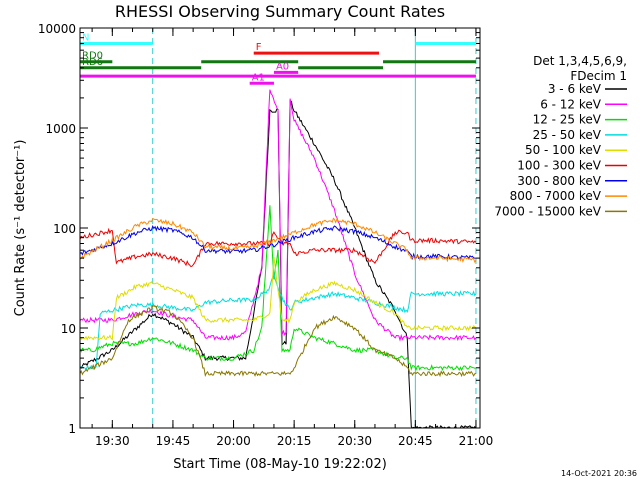  Describe the element at coordinates (415, 441) in the screenshot. I see `x-tick-label-6: 20:45` at that location.